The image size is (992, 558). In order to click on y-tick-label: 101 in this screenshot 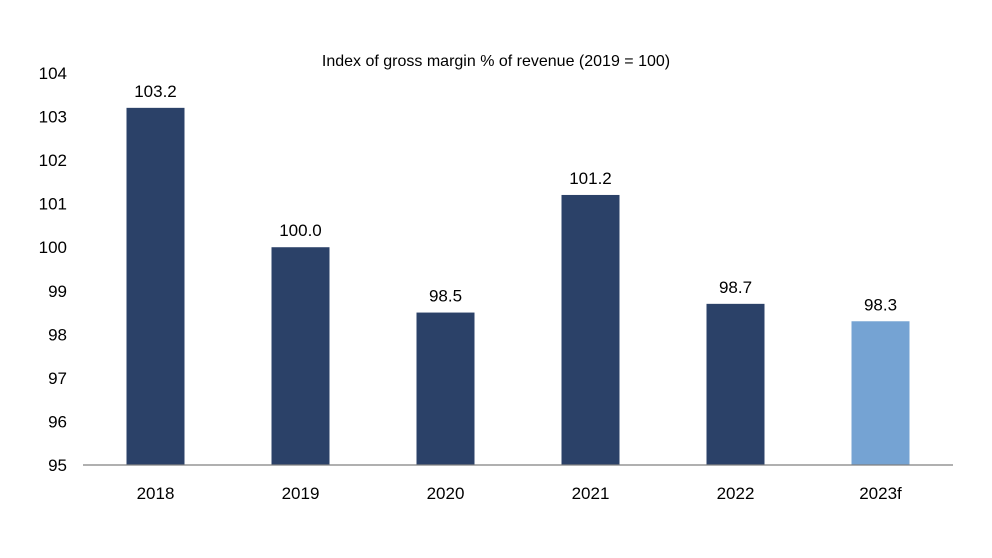, I will do `click(53, 204)`.